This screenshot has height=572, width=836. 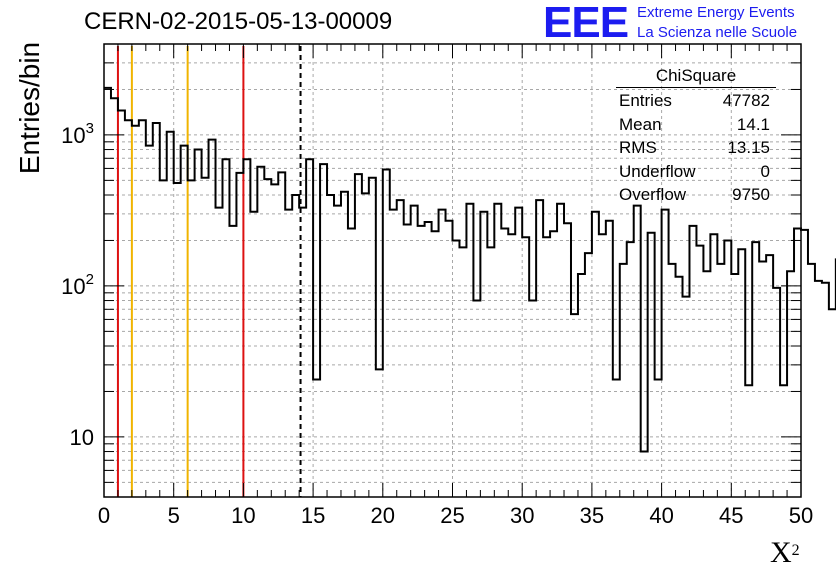 I want to click on y-tick-label: 10³, so click(x=77, y=134).